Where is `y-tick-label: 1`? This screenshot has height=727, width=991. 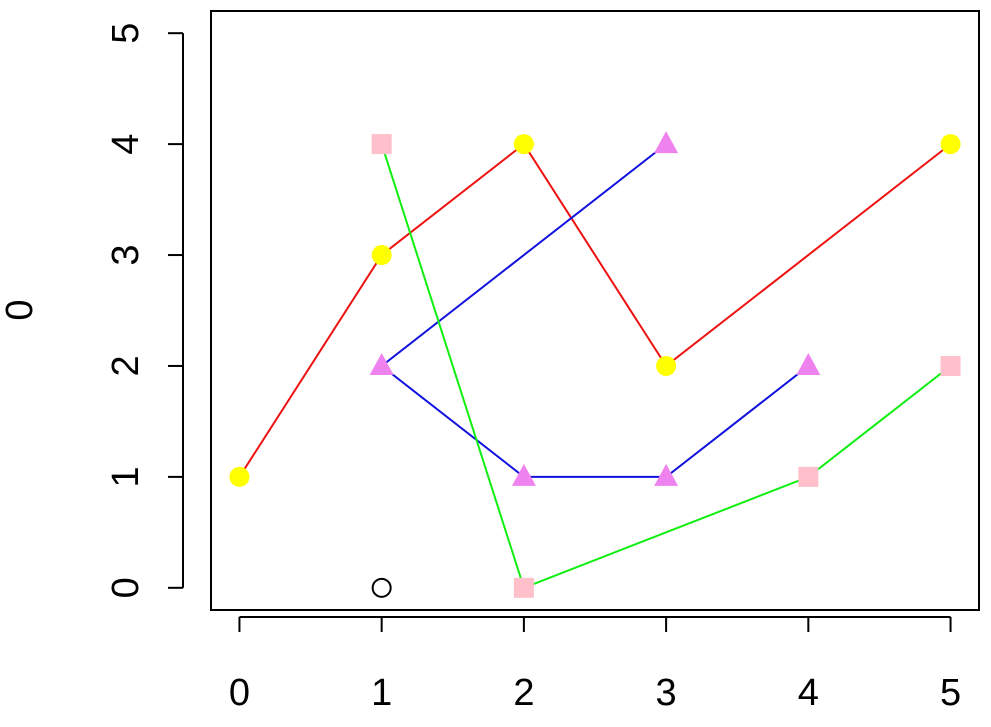 y-tick-label: 1 is located at coordinates (126, 476).